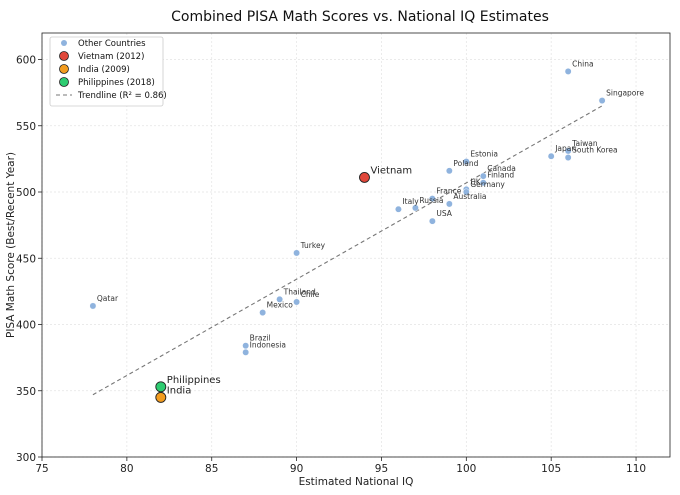  What do you see at coordinates (565, 148) in the screenshot?
I see `country-label: Japan` at bounding box center [565, 148].